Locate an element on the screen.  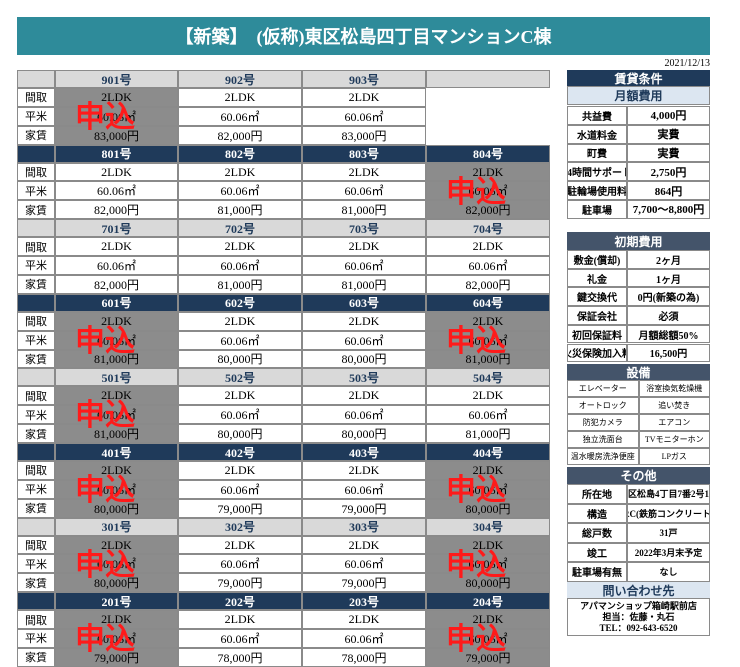
cond-label: 保証会社 is located at coordinates (597, 315).